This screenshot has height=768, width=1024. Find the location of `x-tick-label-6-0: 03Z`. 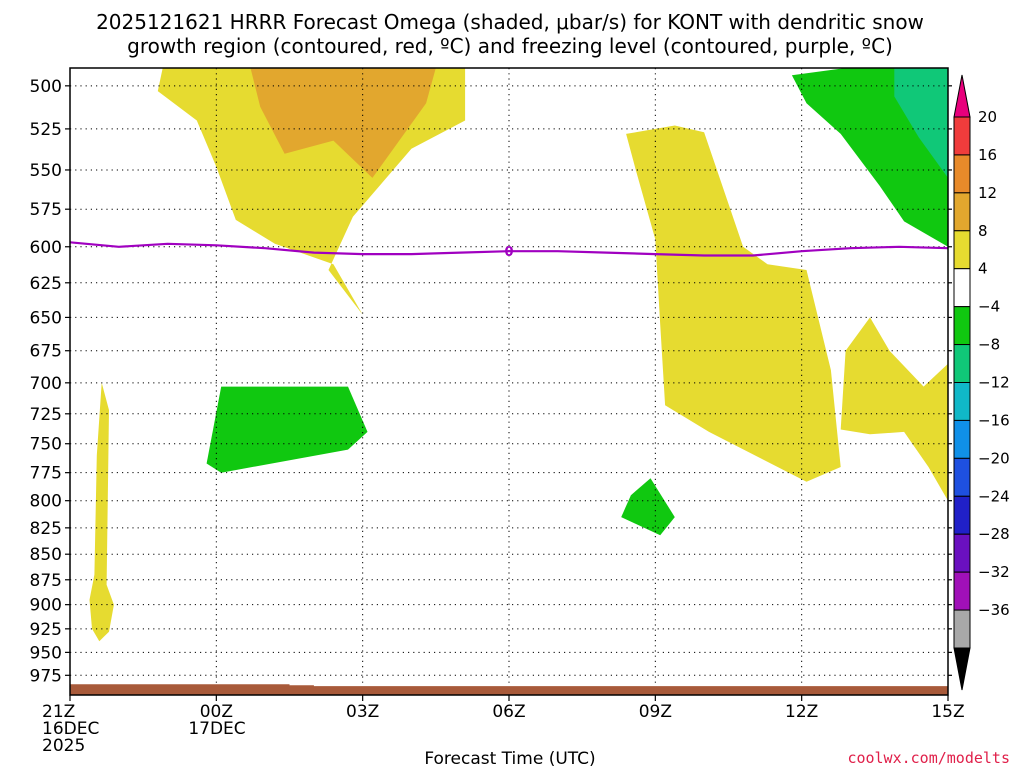

x-tick-label-6-0: 03Z is located at coordinates (362, 712).